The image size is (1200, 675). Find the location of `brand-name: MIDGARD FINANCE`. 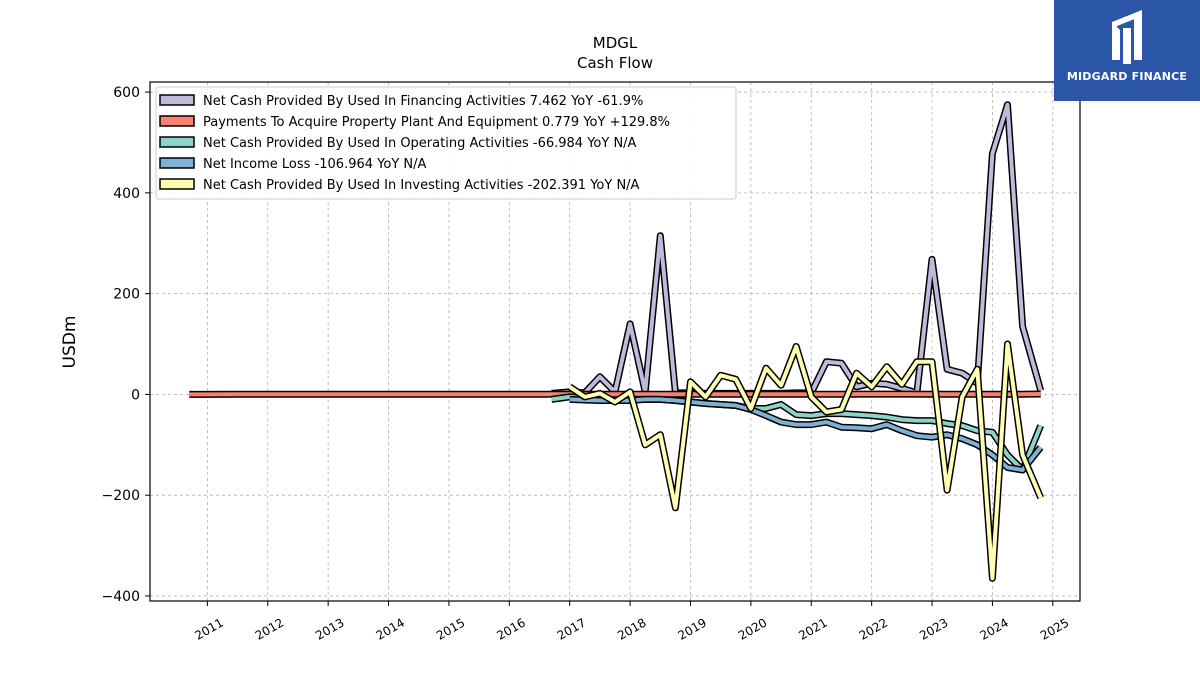

brand-name: MIDGARD FINANCE is located at coordinates (1127, 76).